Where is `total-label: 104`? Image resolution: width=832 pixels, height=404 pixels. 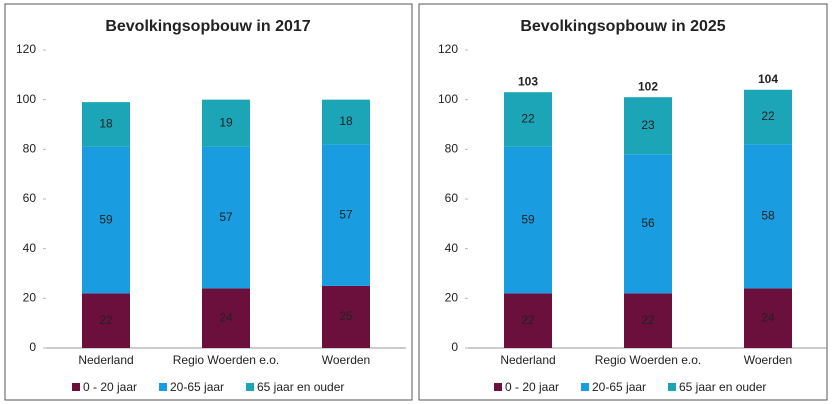 total-label: 104 is located at coordinates (768, 79).